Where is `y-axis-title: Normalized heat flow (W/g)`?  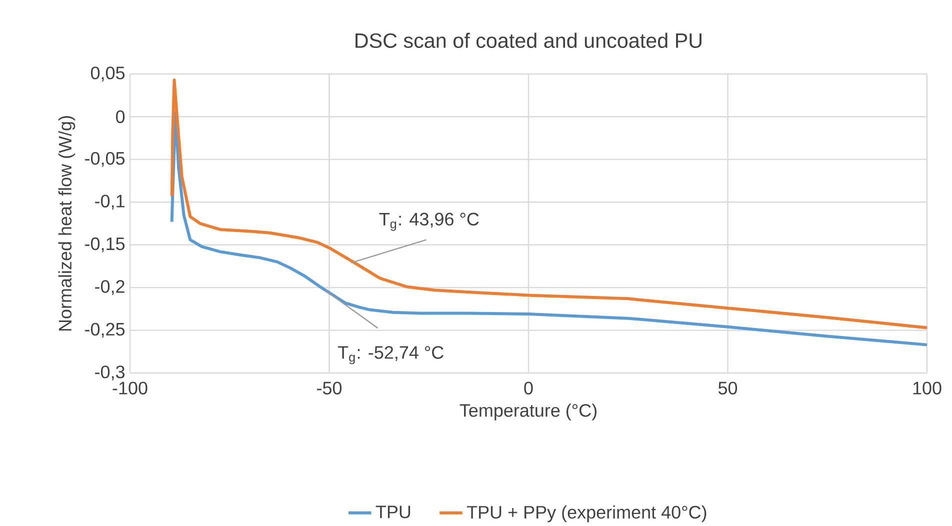 y-axis-title: Normalized heat flow (W/g) is located at coordinates (67, 223).